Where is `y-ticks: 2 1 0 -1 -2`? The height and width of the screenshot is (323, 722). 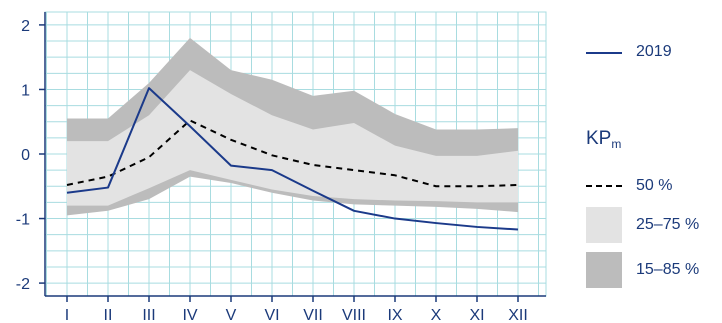
y-ticks: 2 1 0 -1 -2 is located at coordinates (30, 155).